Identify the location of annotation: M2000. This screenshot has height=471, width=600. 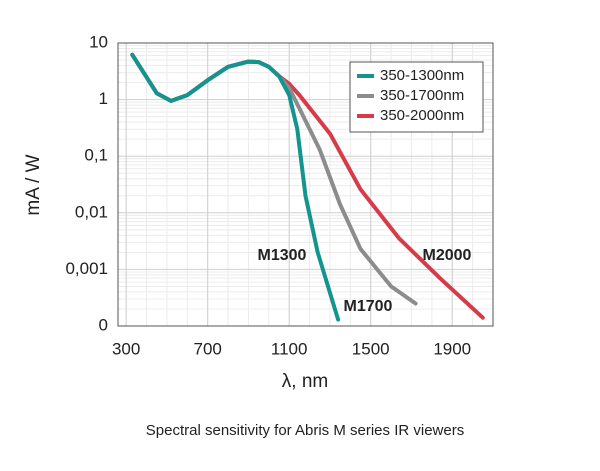
(447, 255).